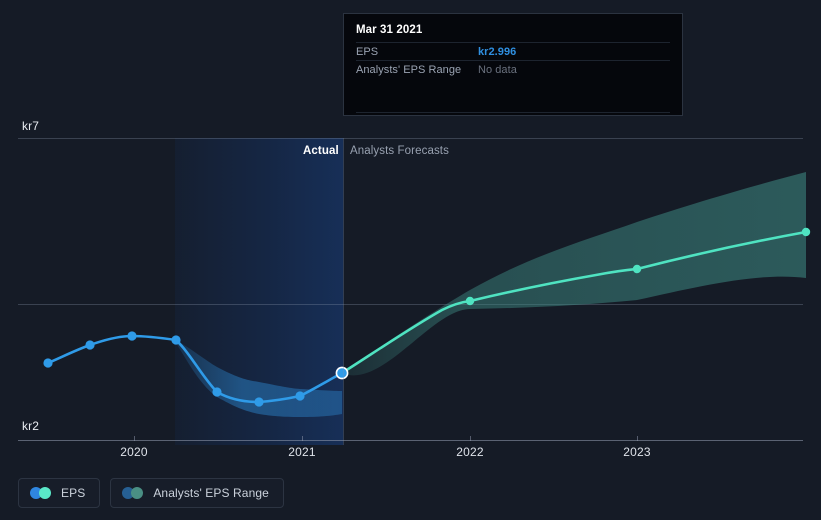 This screenshot has height=520, width=821. What do you see at coordinates (342, 373) in the screenshot?
I see `data-point-selected` at bounding box center [342, 373].